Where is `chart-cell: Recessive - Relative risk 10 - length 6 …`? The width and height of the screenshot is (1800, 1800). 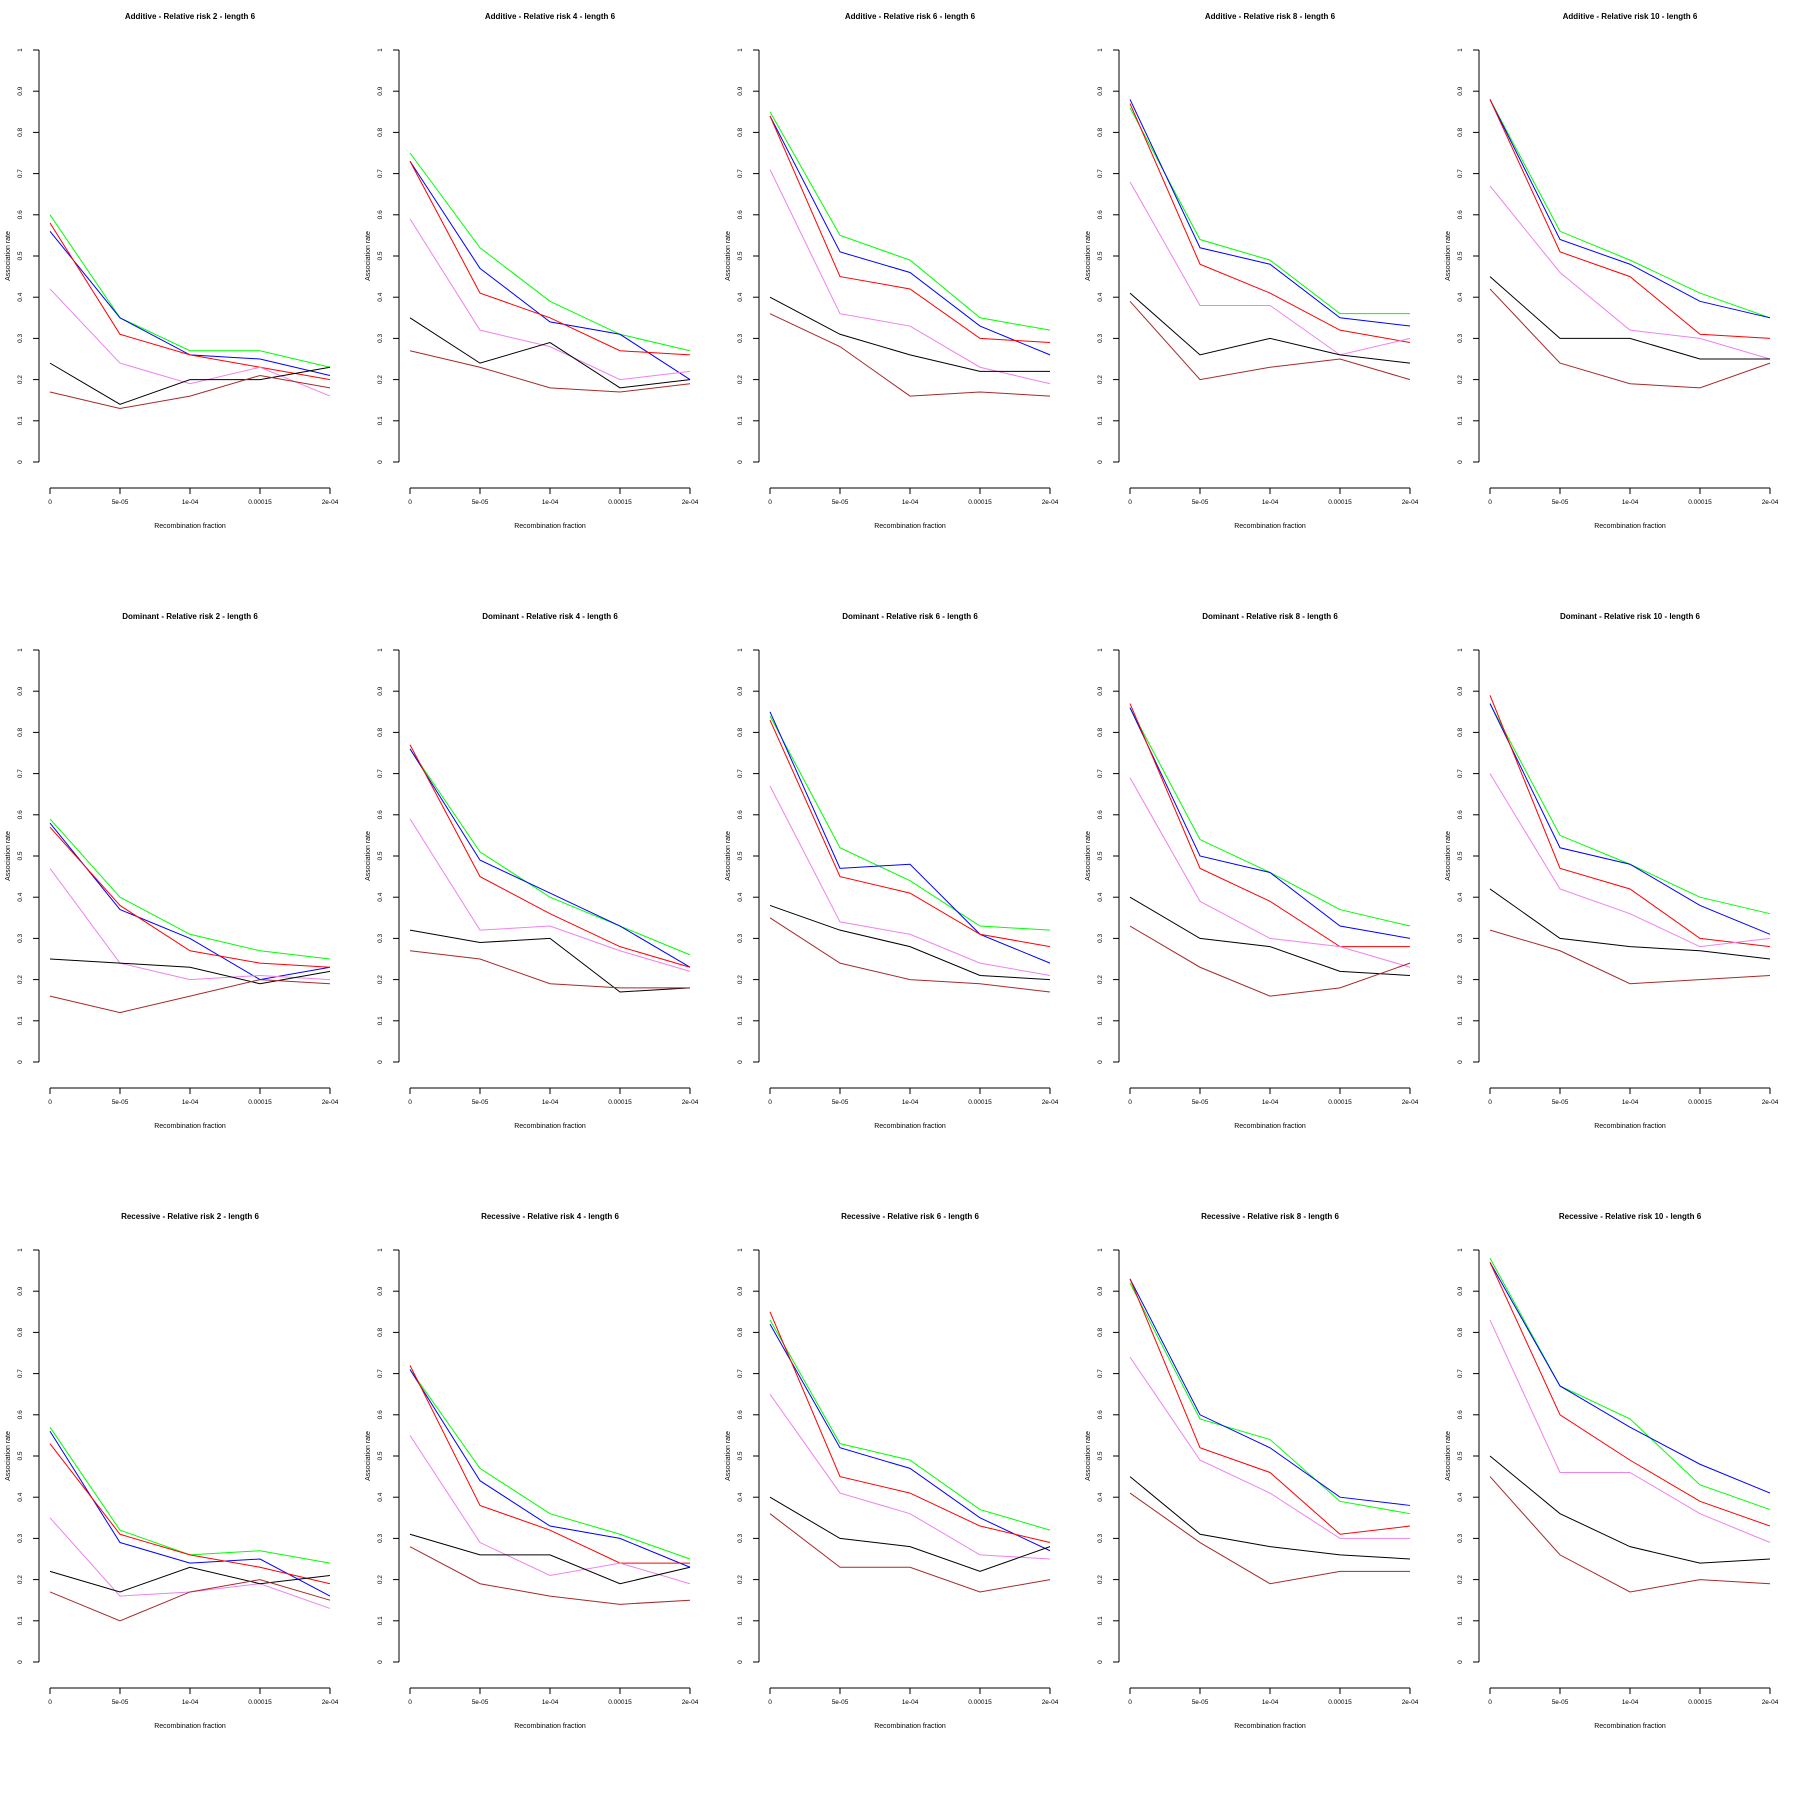 chart-cell: Recessive - Relative risk 10 - length 6 … is located at coordinates (1620, 1500).